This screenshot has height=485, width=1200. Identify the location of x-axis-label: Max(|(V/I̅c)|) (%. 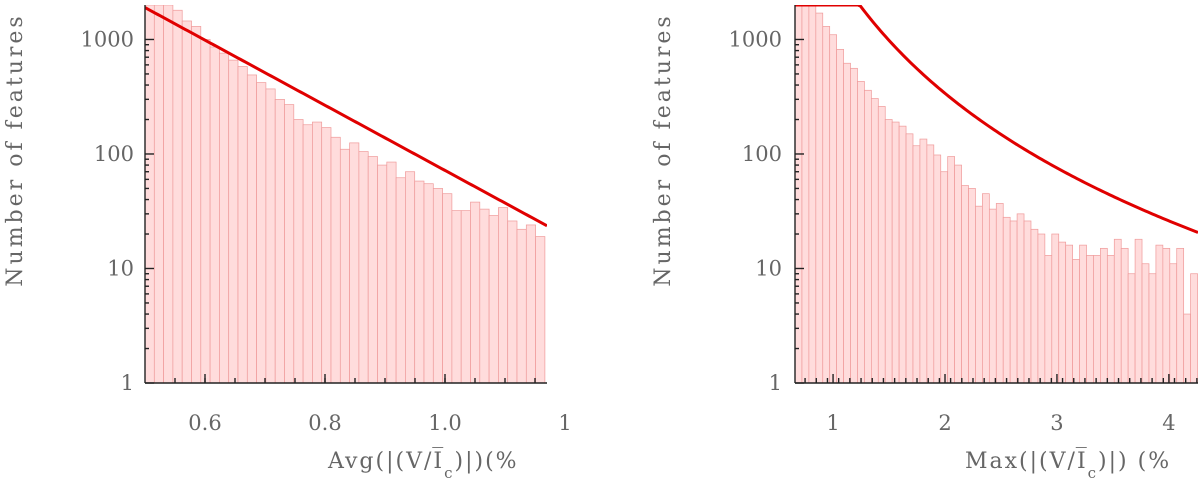
(1068, 464).